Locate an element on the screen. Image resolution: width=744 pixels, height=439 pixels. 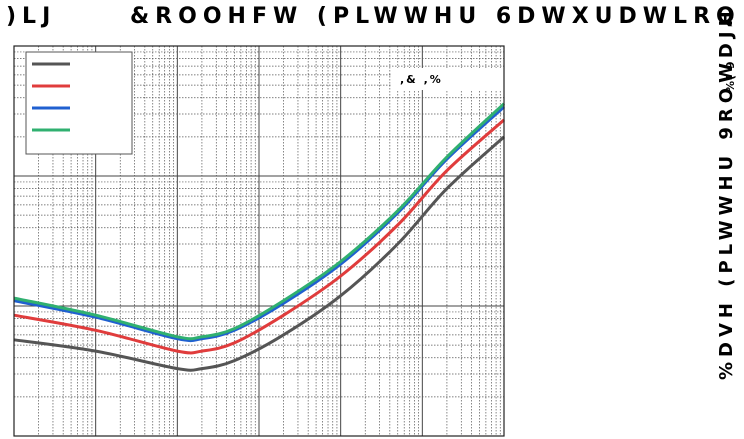
legend-box is located at coordinates (79, 103).